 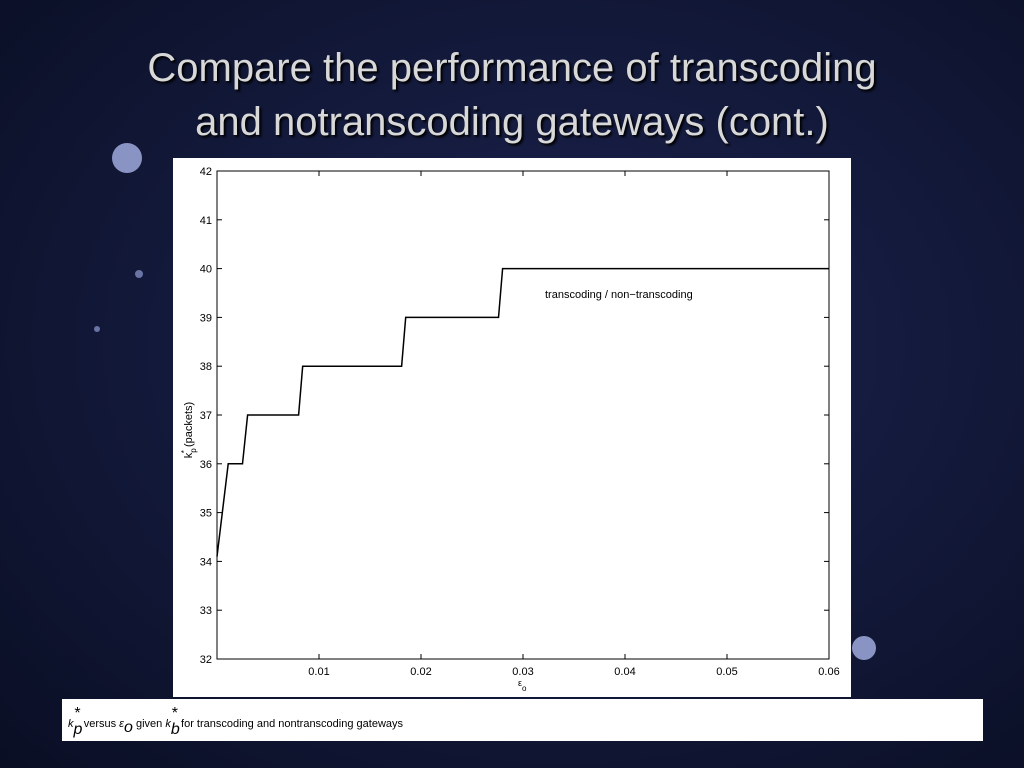 What do you see at coordinates (624, 672) in the screenshot?
I see `x-tick-label: 0.04` at bounding box center [624, 672].